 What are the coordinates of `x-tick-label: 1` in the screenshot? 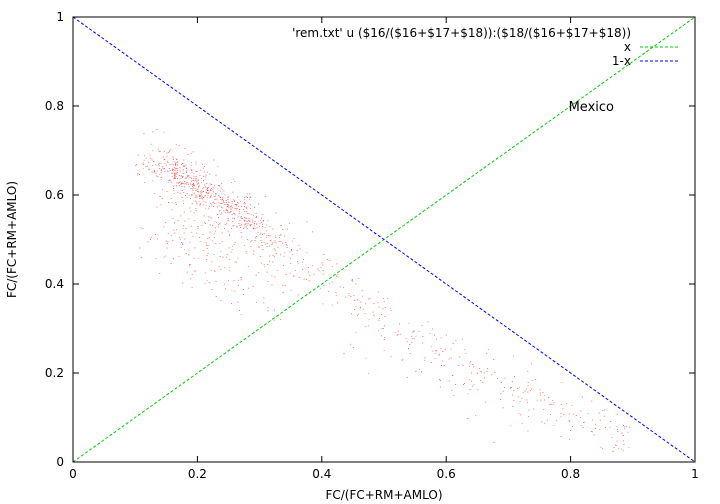 It's located at (695, 474).